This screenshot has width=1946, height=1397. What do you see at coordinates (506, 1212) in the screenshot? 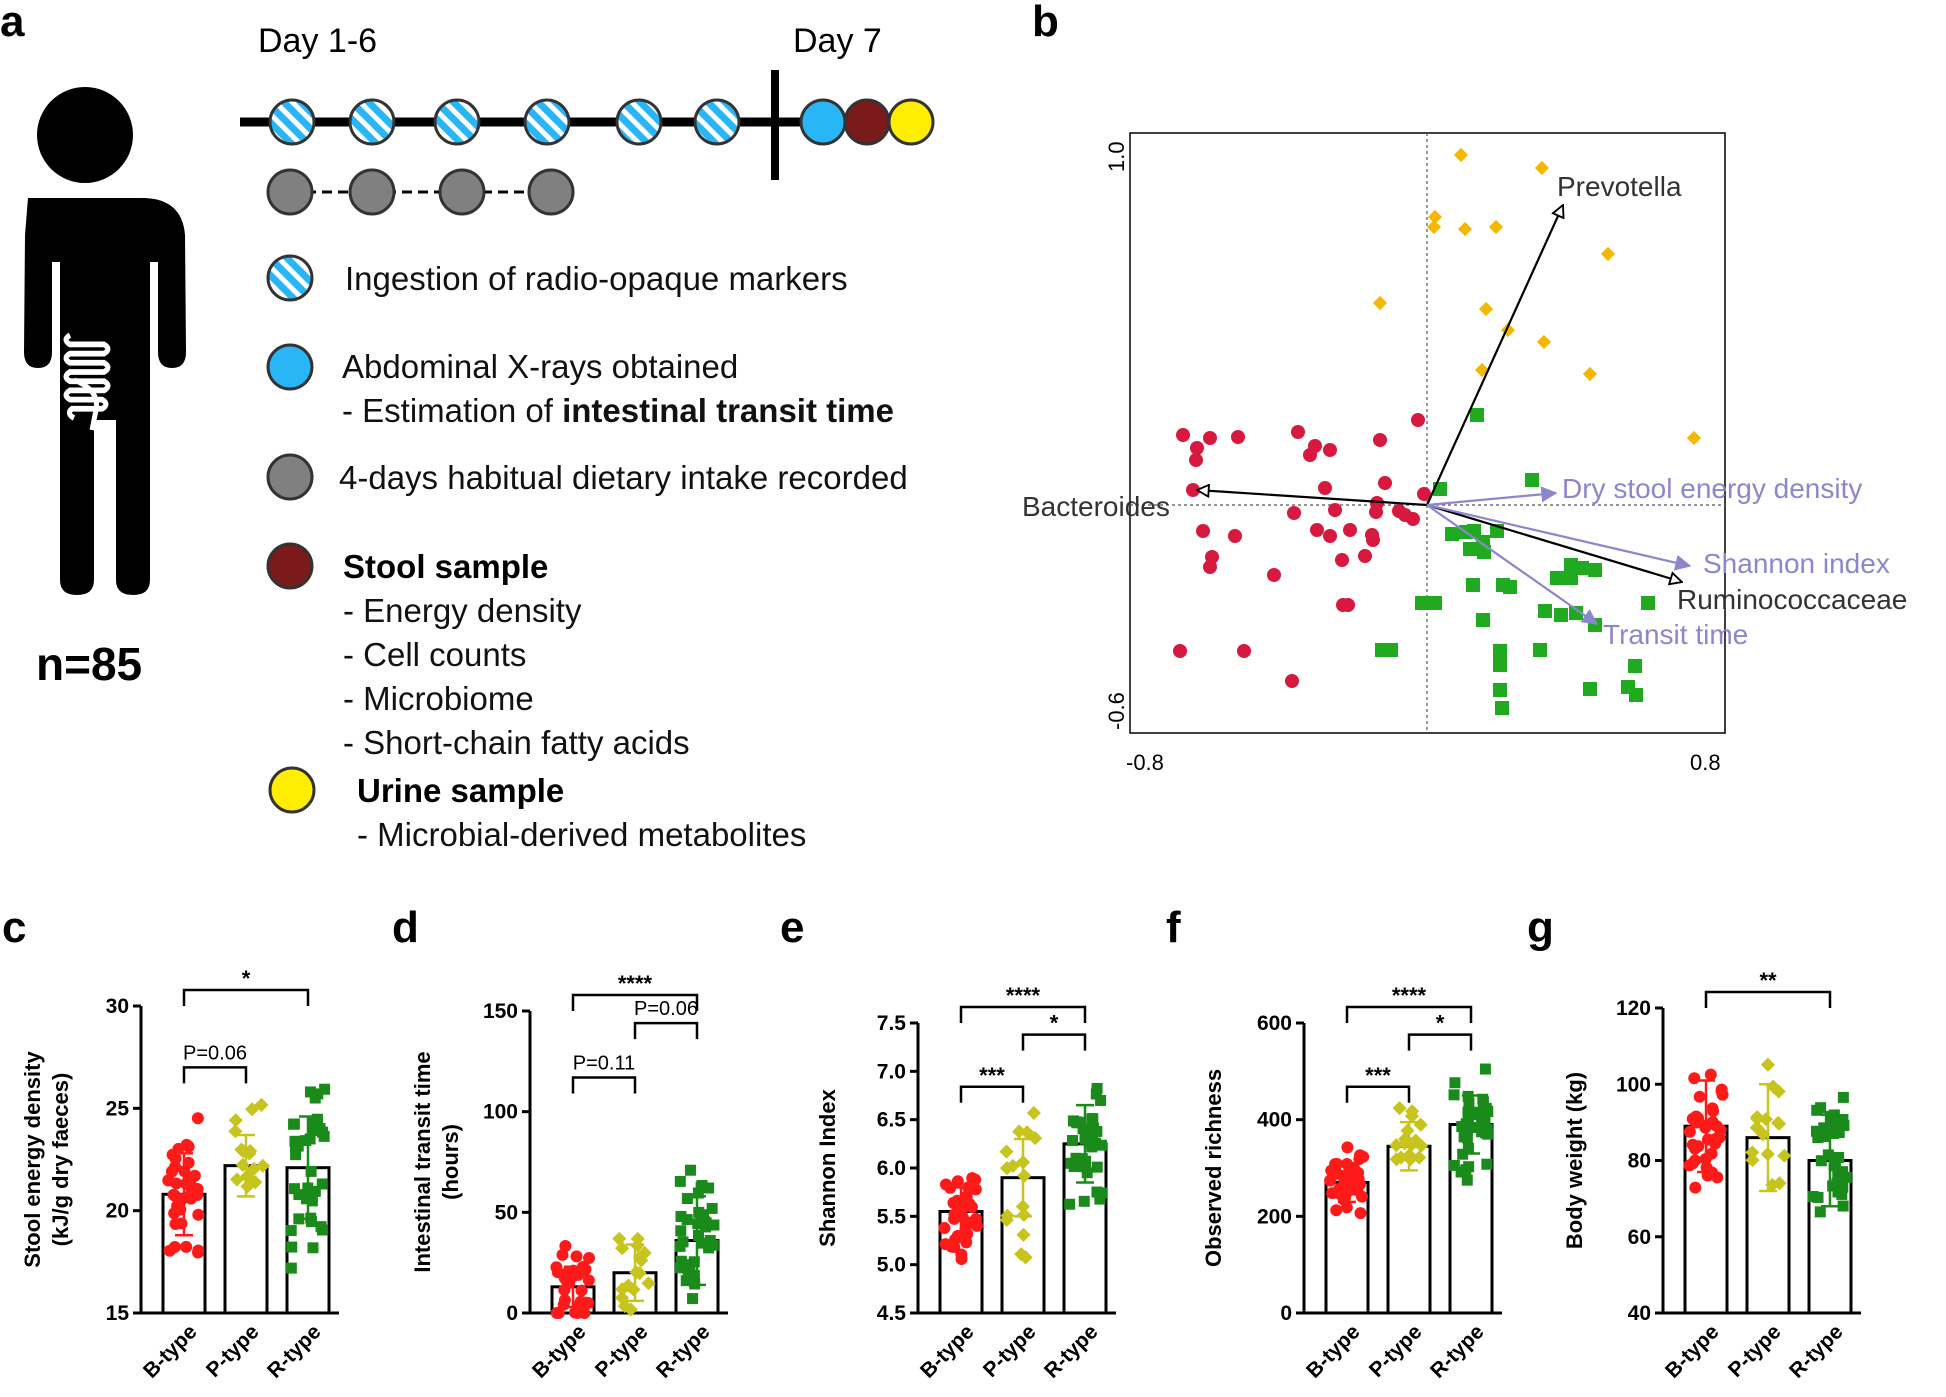
I see `y-tick-label: 50` at bounding box center [506, 1212].